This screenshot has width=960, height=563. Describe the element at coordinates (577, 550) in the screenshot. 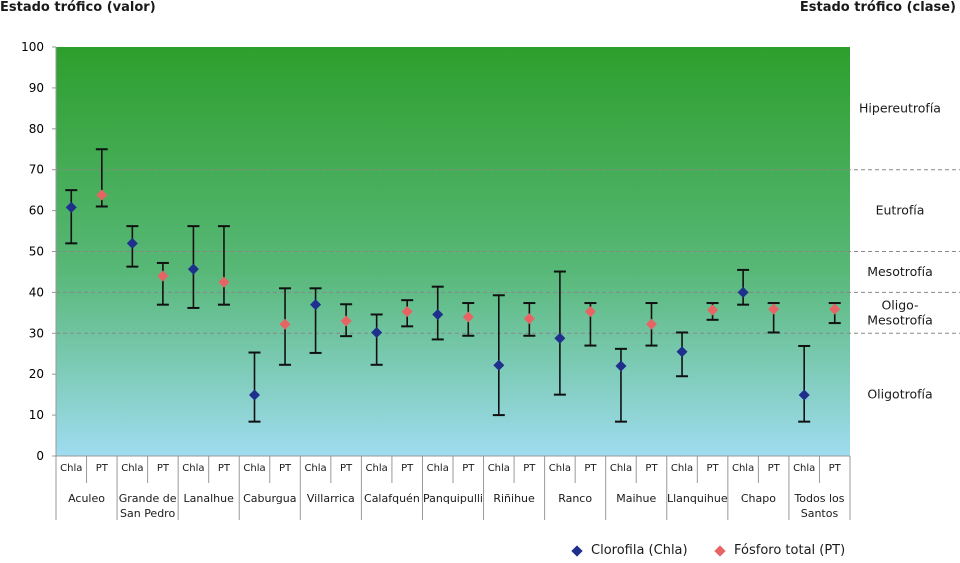

I see `diamond-blue-icon` at that location.